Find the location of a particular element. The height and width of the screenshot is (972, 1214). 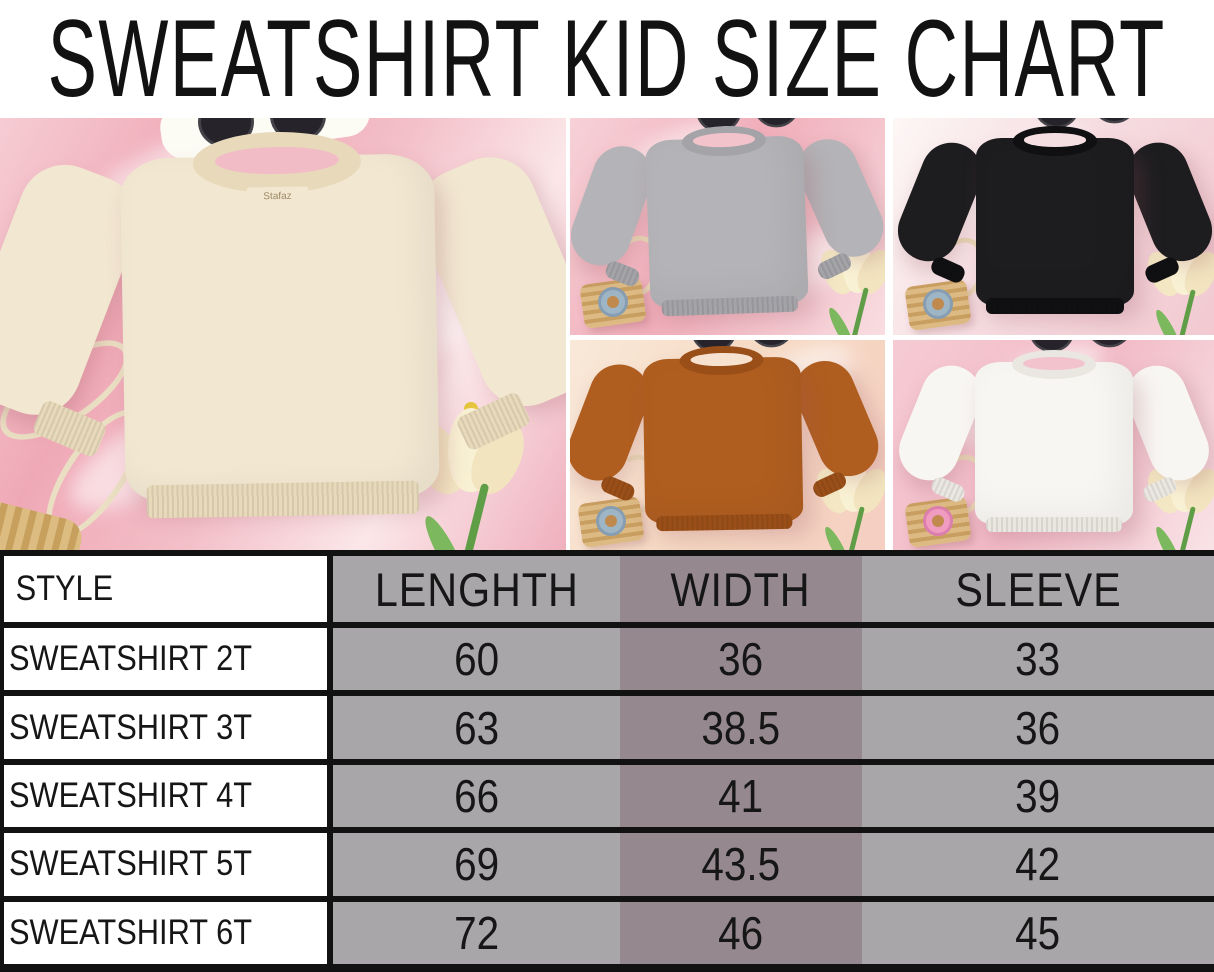

title-bar: SWEATSHIRT KID SIZE CHART is located at coordinates (607, 59).